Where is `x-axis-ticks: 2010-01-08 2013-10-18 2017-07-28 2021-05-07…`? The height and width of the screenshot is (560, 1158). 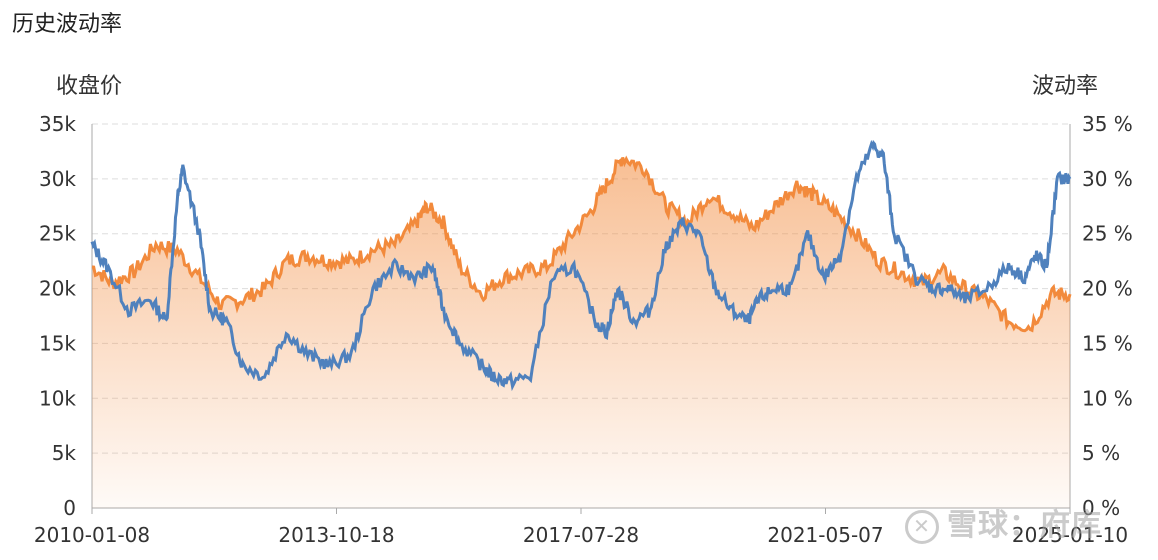
x-axis-ticks: 2010-01-08 2013-10-18 2017-07-28 2021-05-07… is located at coordinates (581, 527).